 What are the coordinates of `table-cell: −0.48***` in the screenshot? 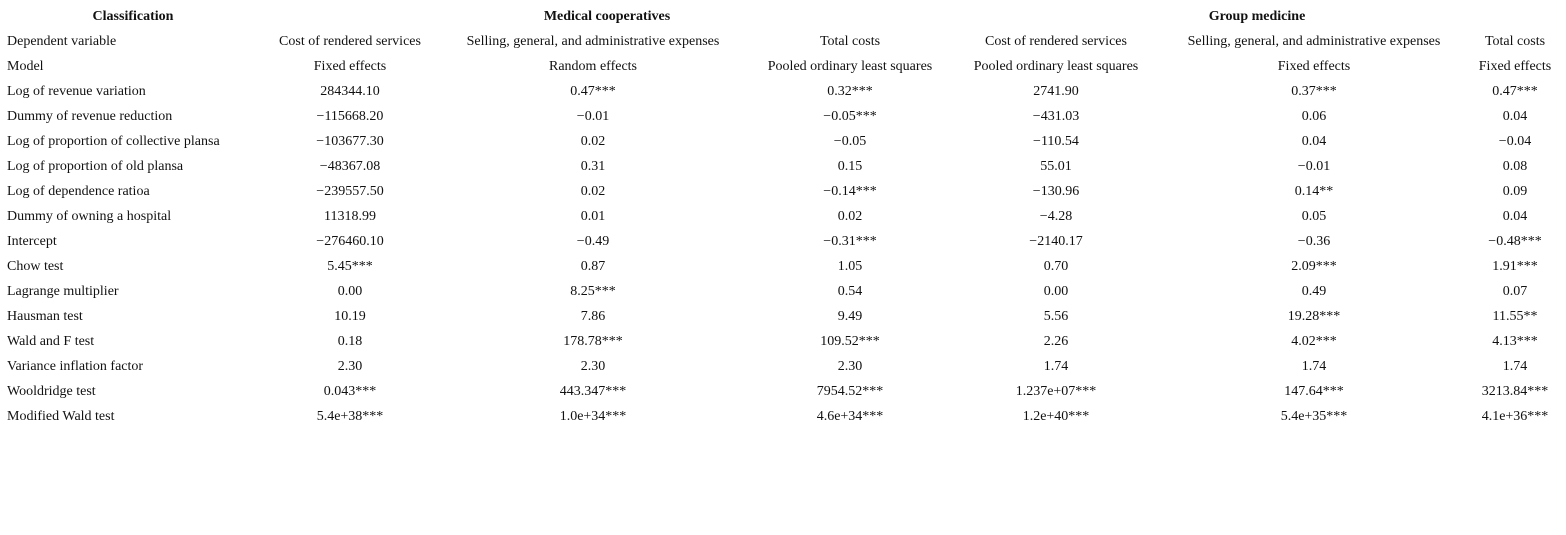 It's located at (1515, 241).